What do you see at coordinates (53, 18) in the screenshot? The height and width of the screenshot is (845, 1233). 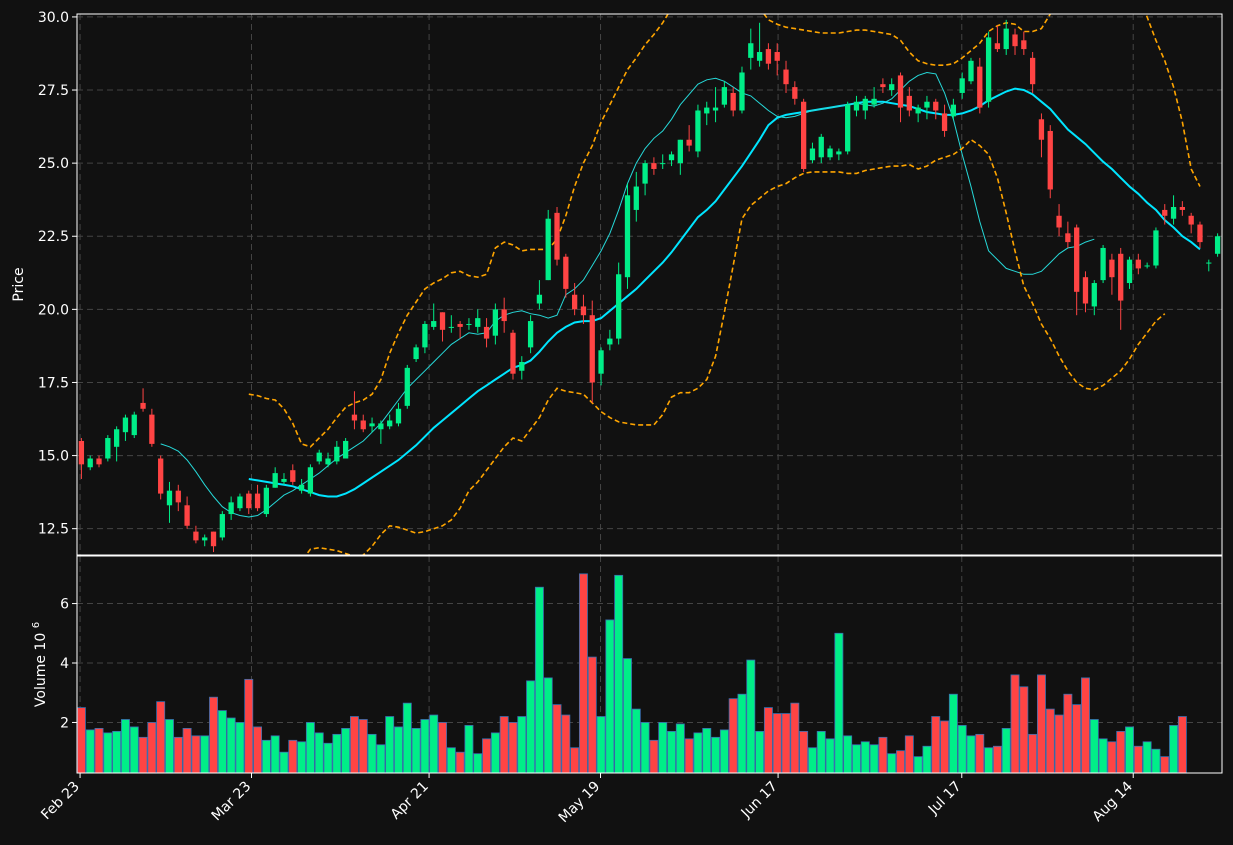 I see `price-tick-label: 30.0` at bounding box center [53, 18].